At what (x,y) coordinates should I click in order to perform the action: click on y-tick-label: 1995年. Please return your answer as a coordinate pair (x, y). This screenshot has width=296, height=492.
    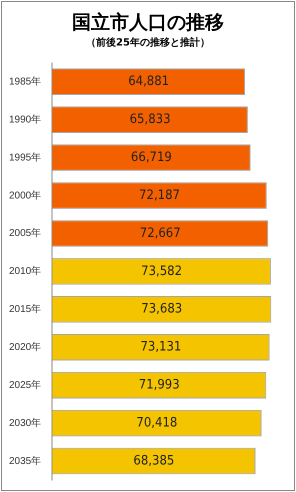
    Looking at the image, I should click on (25, 157).